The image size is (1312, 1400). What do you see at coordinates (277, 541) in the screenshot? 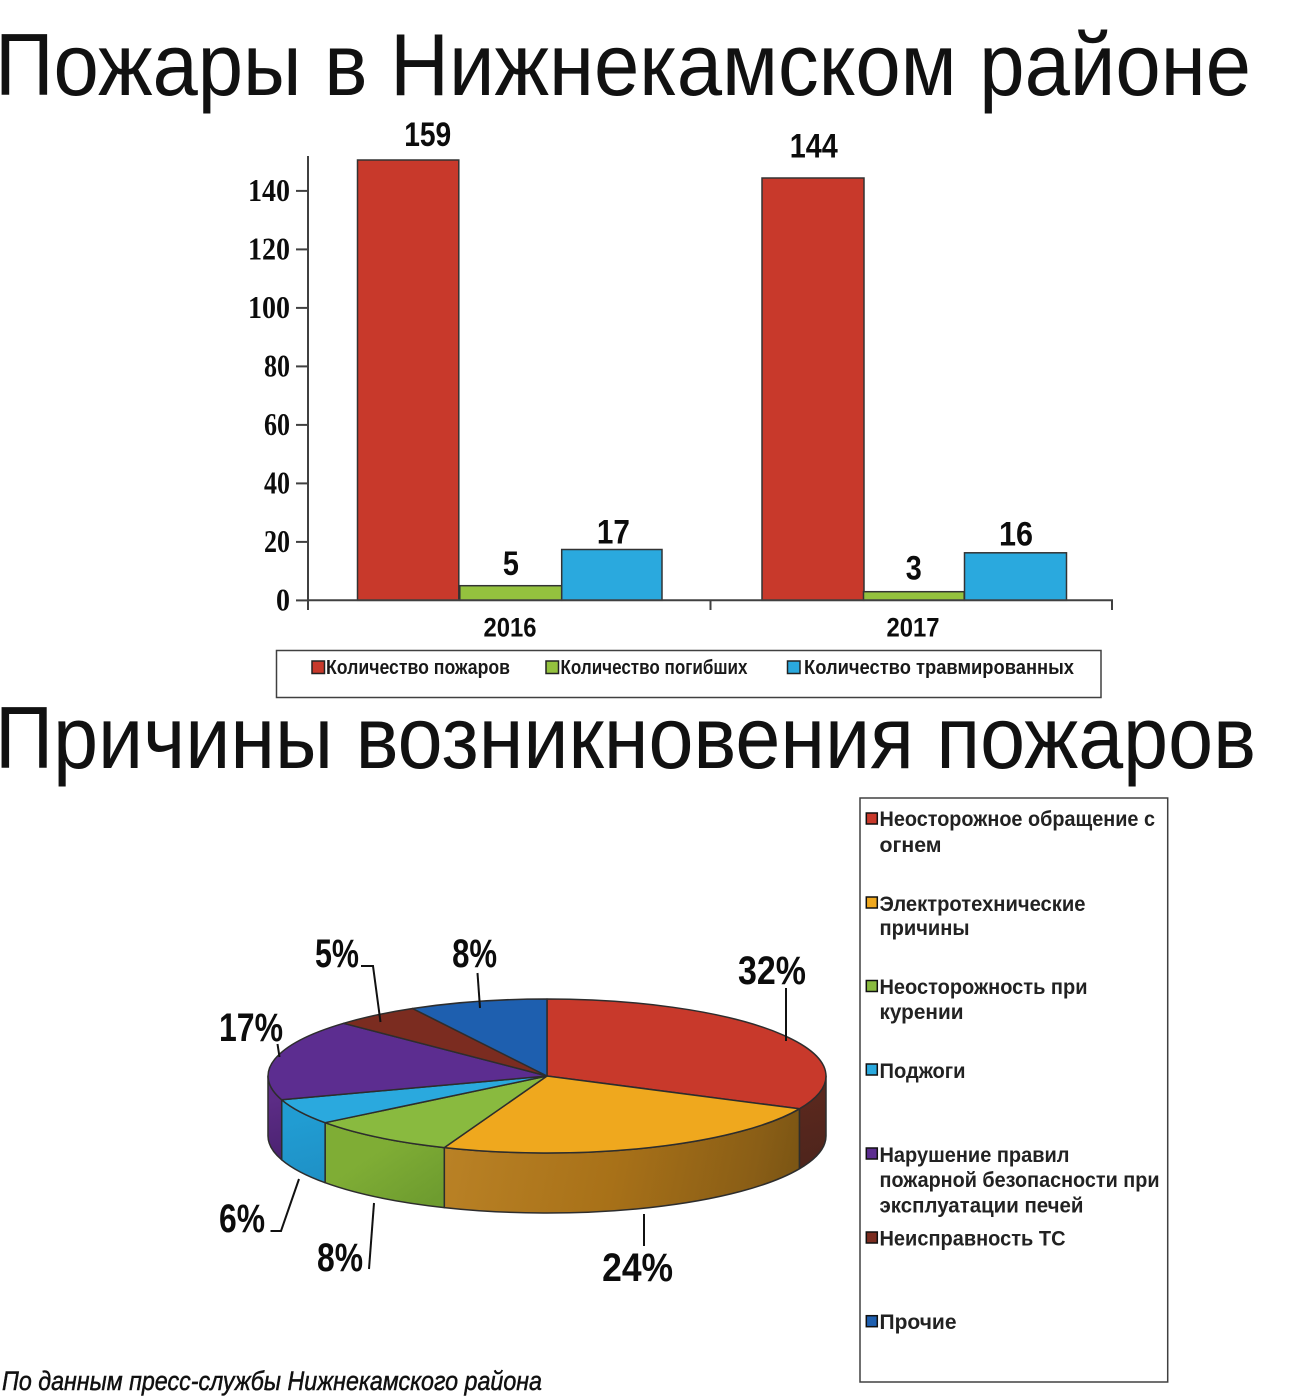
I see `svg-text: 20` at bounding box center [277, 541].